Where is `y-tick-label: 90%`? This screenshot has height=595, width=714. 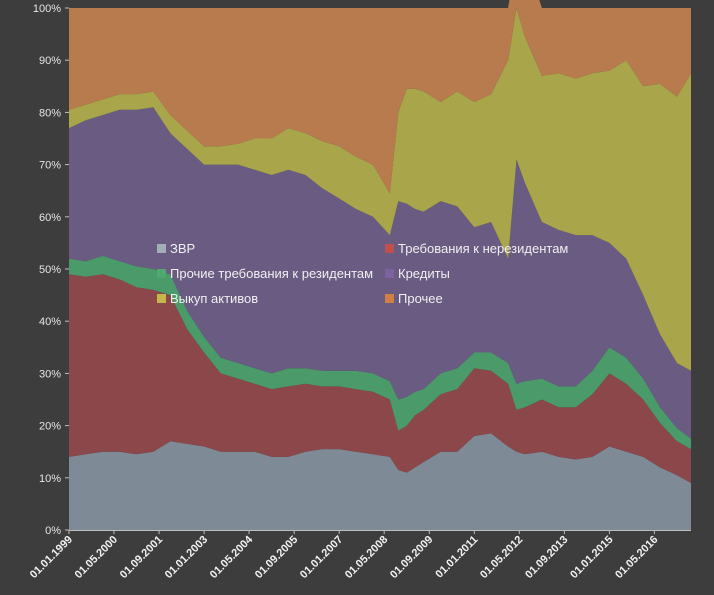 y-tick-label: 90% is located at coordinates (50, 61).